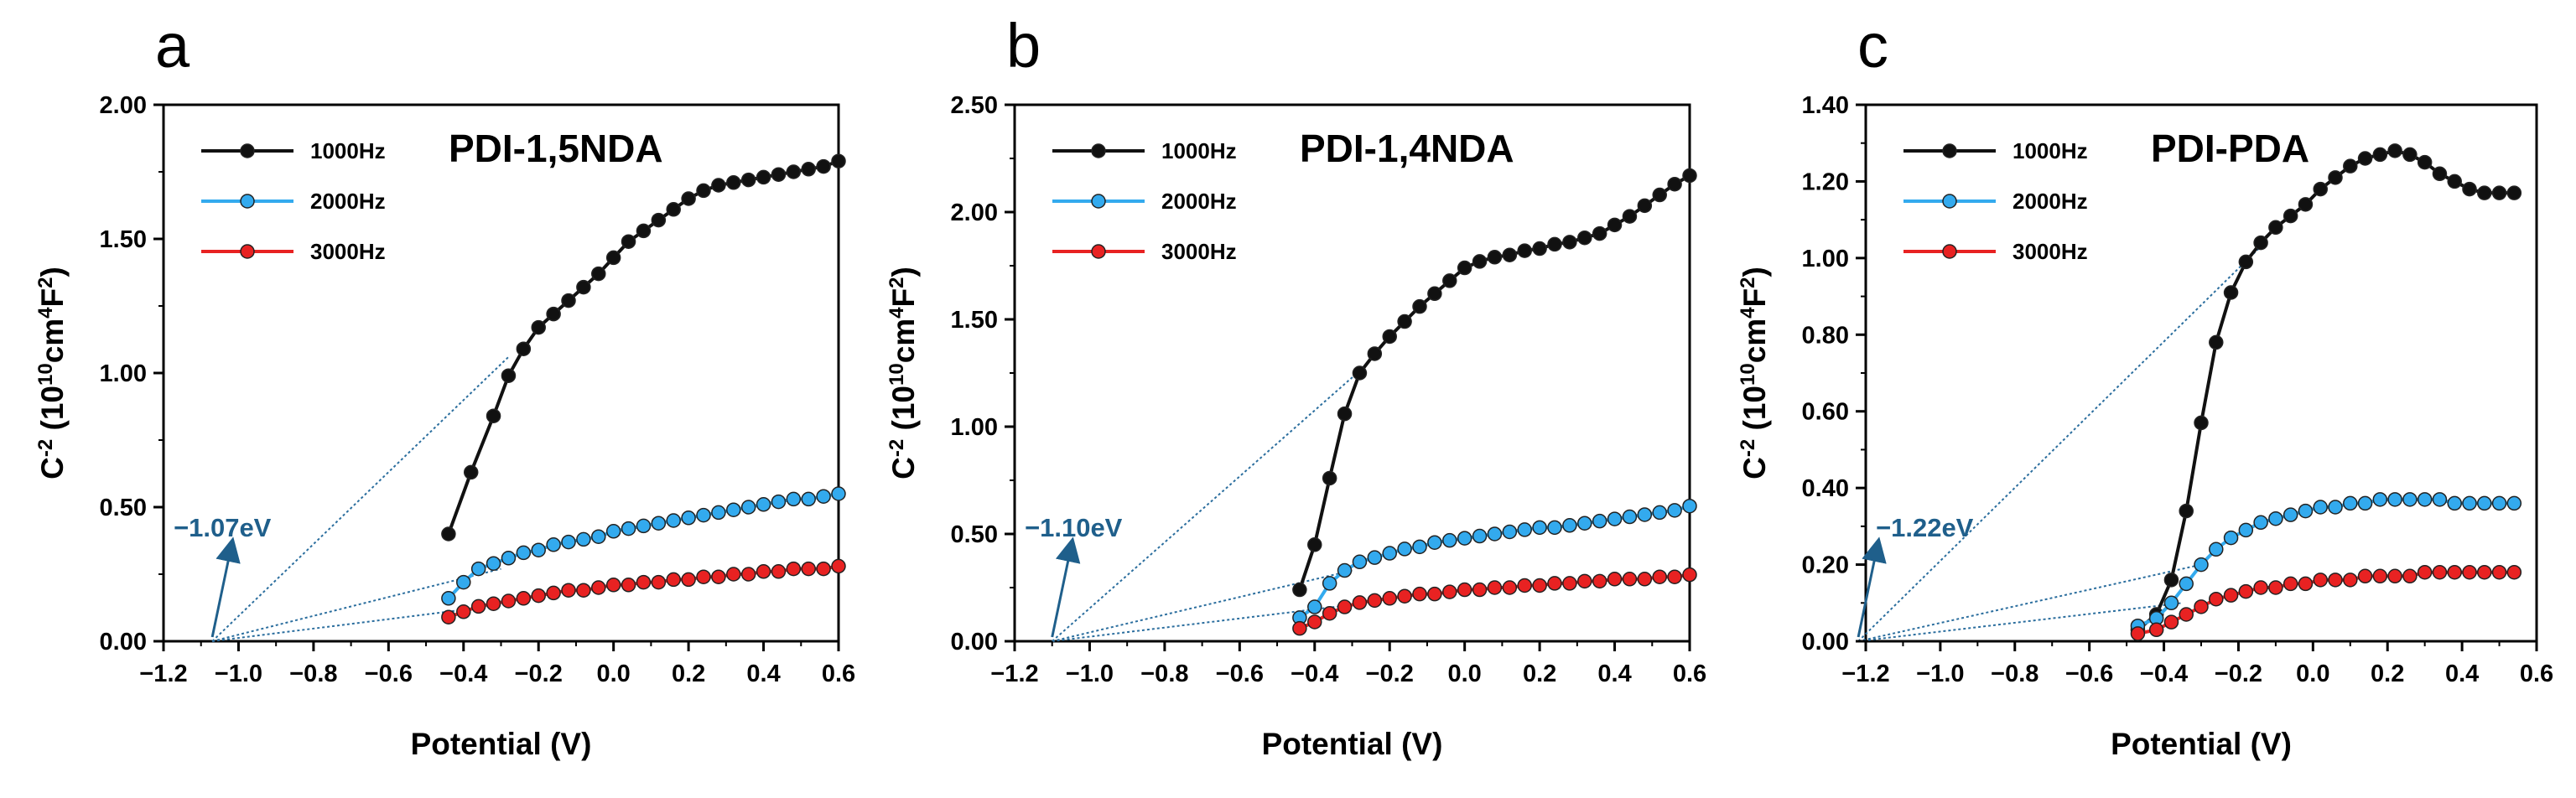  Describe the element at coordinates (1826, 412) in the screenshot. I see `y-tick-label: 0.60` at that location.